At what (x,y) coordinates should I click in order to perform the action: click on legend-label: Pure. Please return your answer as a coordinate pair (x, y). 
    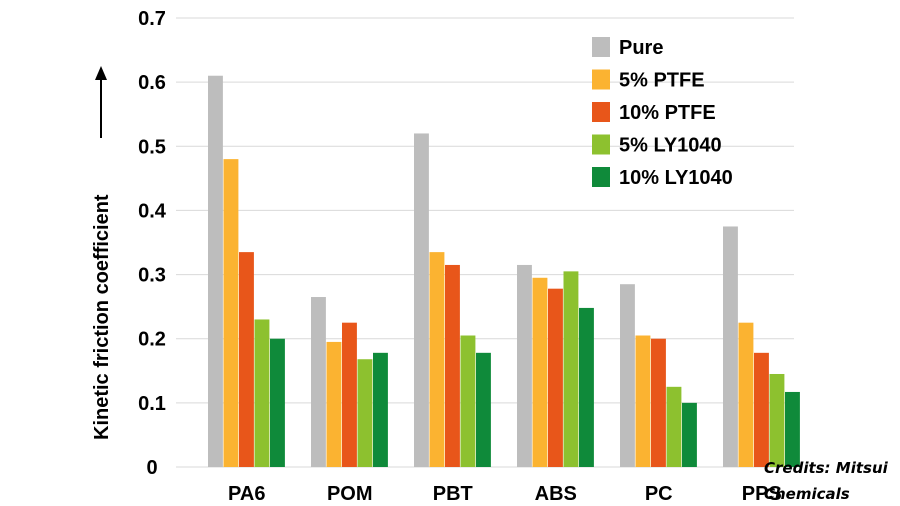
    Looking at the image, I should click on (641, 48).